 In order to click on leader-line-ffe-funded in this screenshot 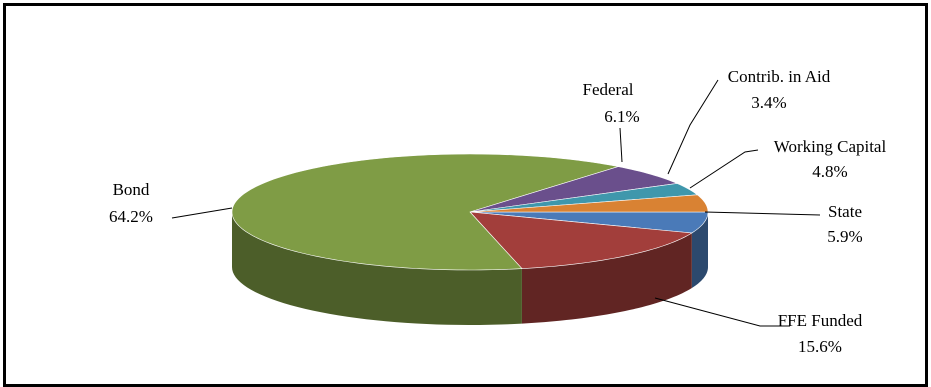, I will do `click(722, 312)`.